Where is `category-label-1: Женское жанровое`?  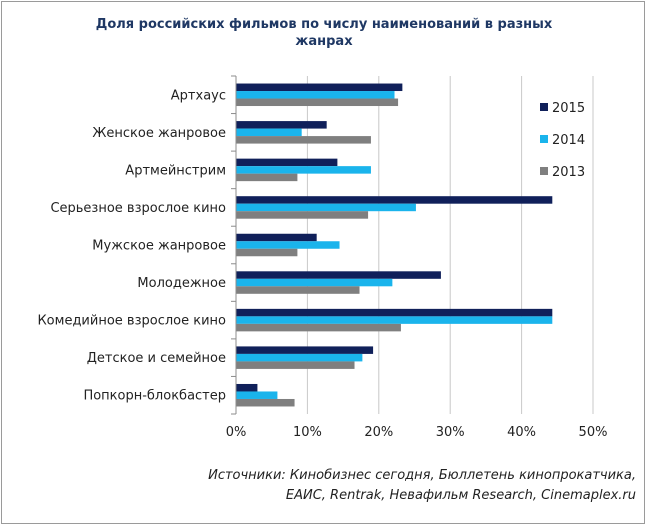
category-label-1: Женское жанровое is located at coordinates (159, 133).